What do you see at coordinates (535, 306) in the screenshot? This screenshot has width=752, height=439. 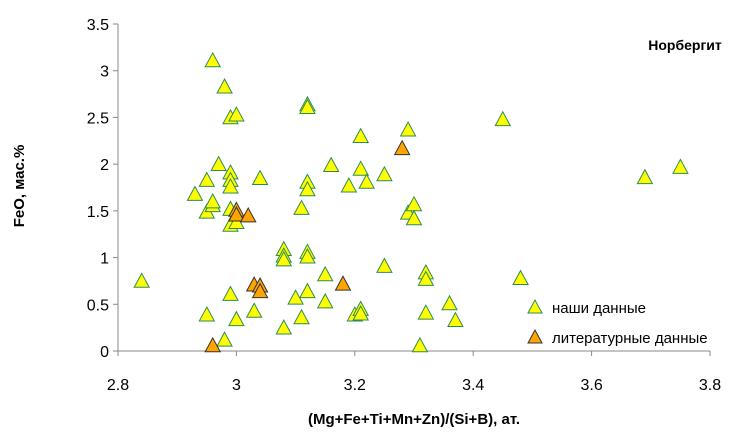 I see `legend-marker-our-data` at bounding box center [535, 306].